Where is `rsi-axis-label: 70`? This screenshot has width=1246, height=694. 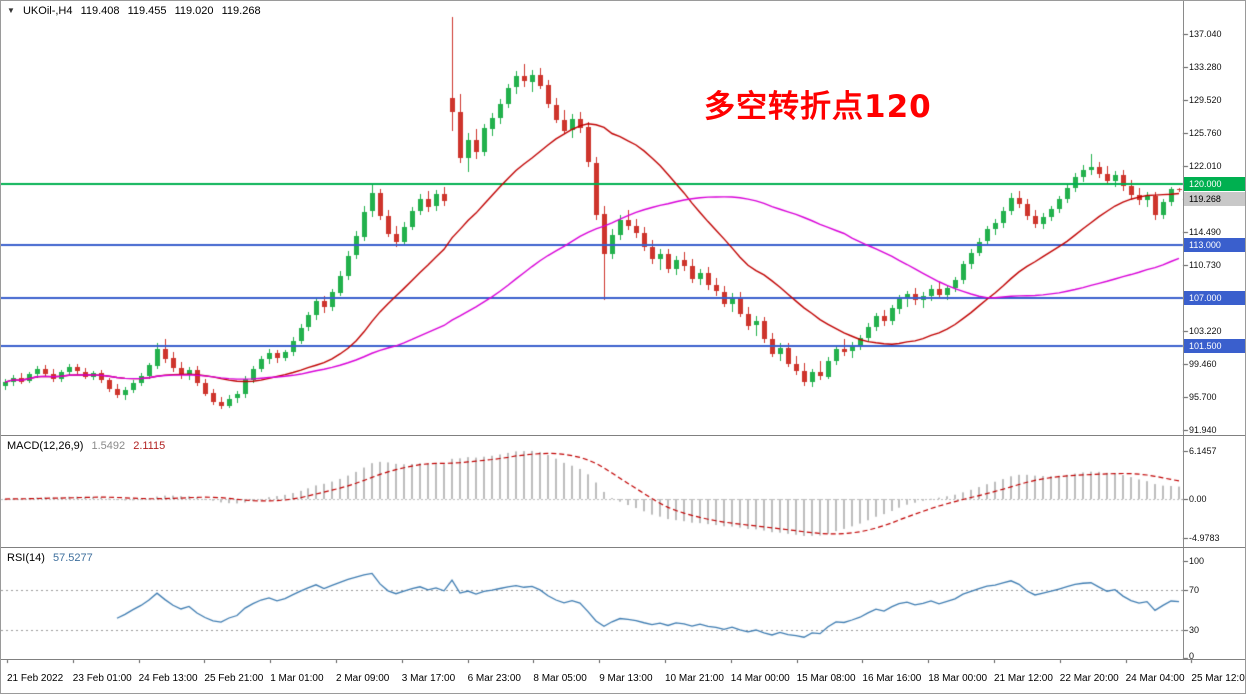
rsi-axis-label: 70 is located at coordinates (1194, 590).